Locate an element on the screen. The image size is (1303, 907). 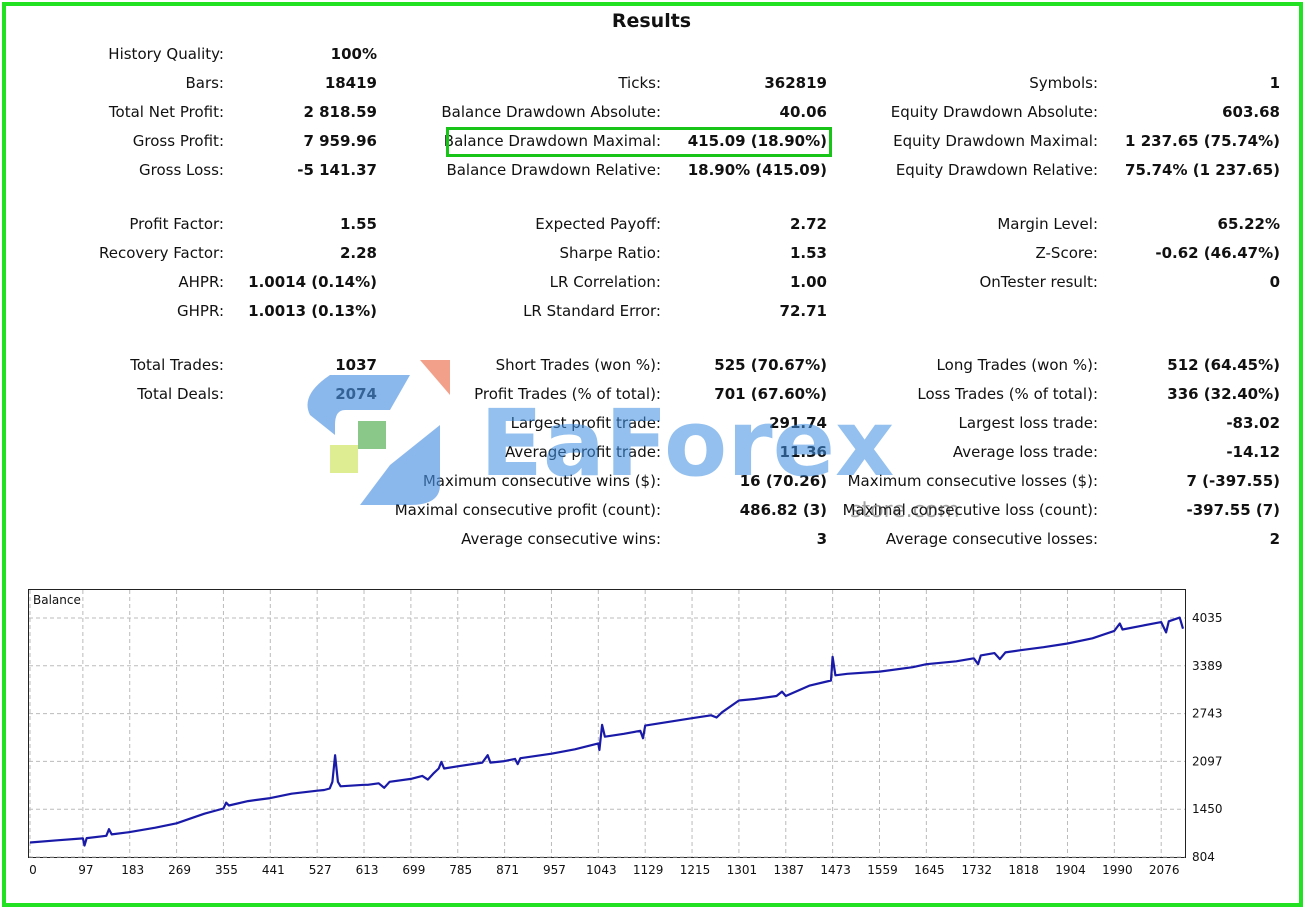
stat-value: 65.22% is located at coordinates (1248, 224).